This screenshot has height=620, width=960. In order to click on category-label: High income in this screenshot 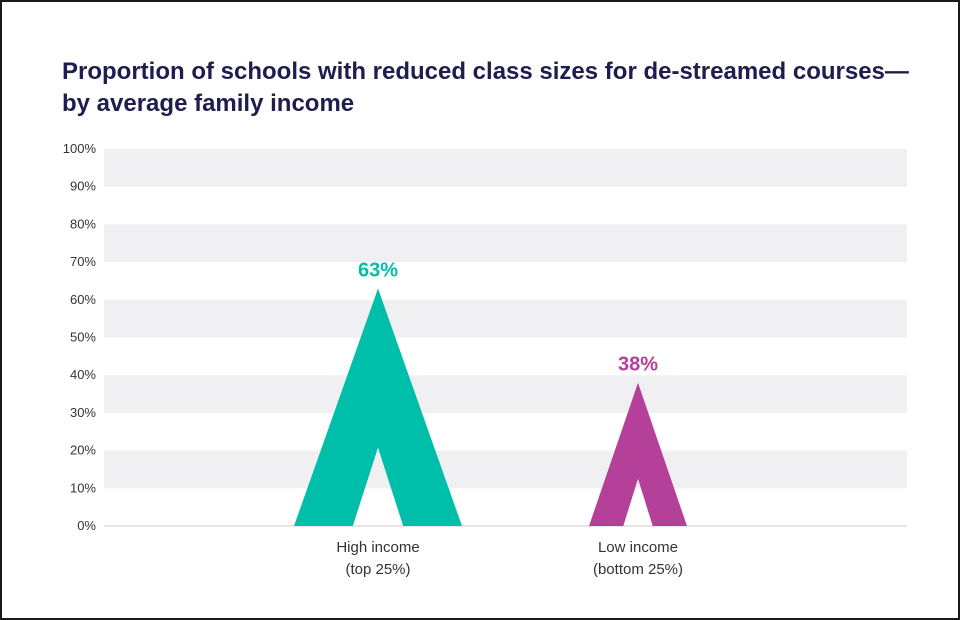, I will do `click(377, 547)`.